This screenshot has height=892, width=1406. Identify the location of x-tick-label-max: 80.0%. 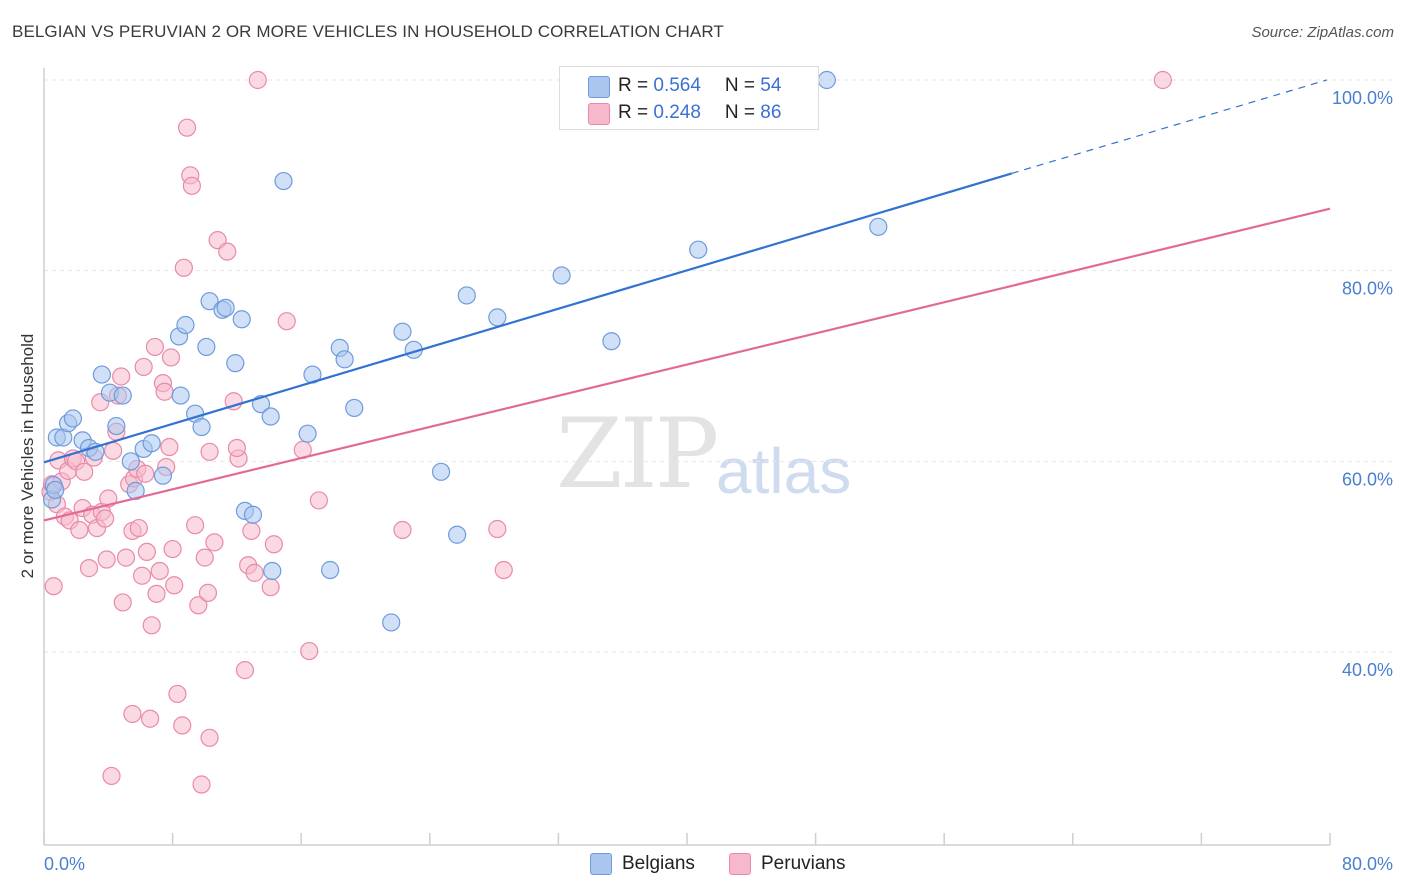
(1367, 864).